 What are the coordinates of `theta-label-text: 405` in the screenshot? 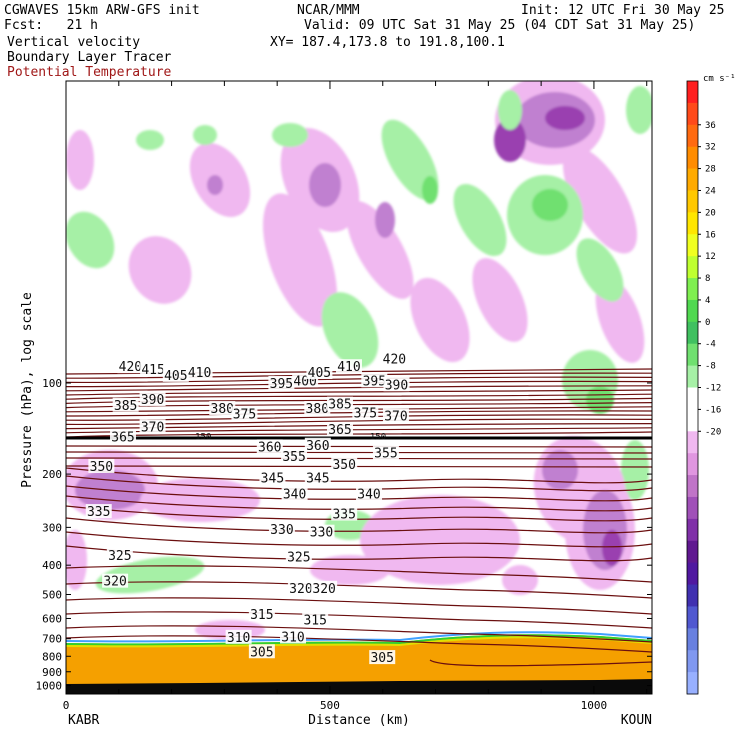 It's located at (319, 373).